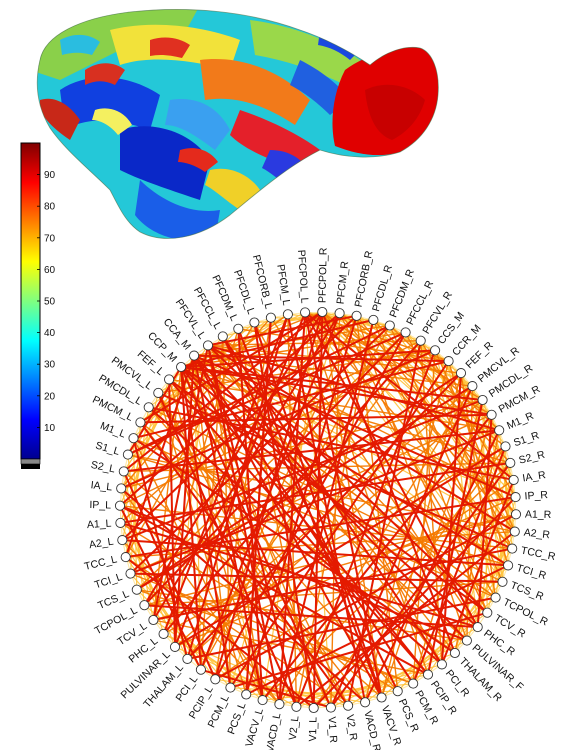 This screenshot has width=563, height=750. I want to click on node-label: IA_L, so click(101, 486).